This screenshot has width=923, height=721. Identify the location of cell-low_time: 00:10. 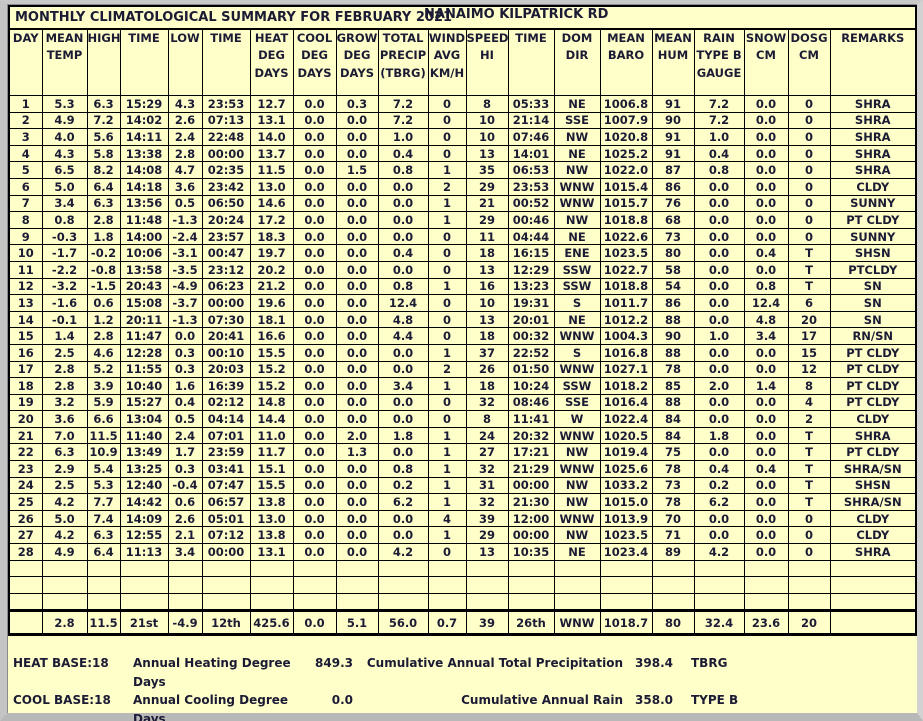
(226, 352).